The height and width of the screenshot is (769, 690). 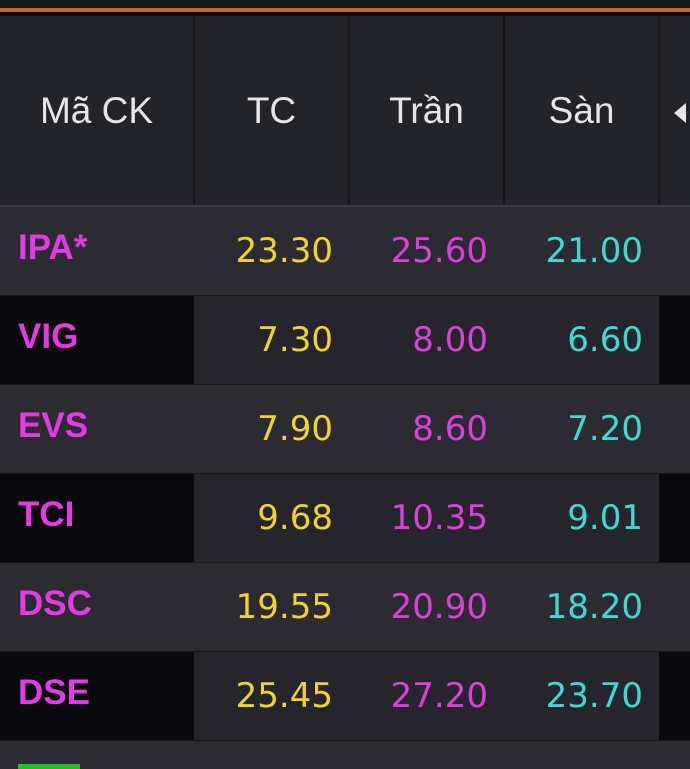 What do you see at coordinates (97, 518) in the screenshot?
I see `stock-symbol: TCI` at bounding box center [97, 518].